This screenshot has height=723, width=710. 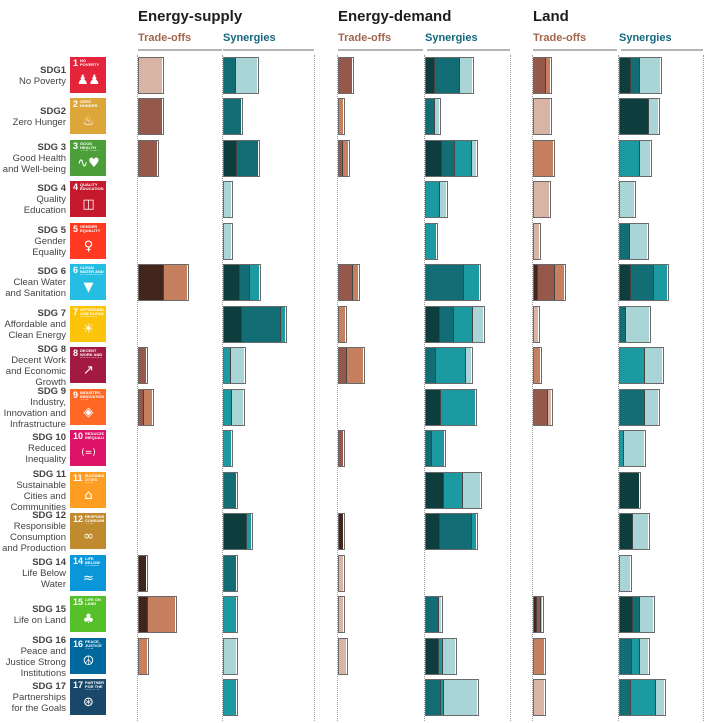 What do you see at coordinates (88, 75) in the screenshot?
I see `sdg-icon: 1 No Poverty ♟♟` at bounding box center [88, 75].